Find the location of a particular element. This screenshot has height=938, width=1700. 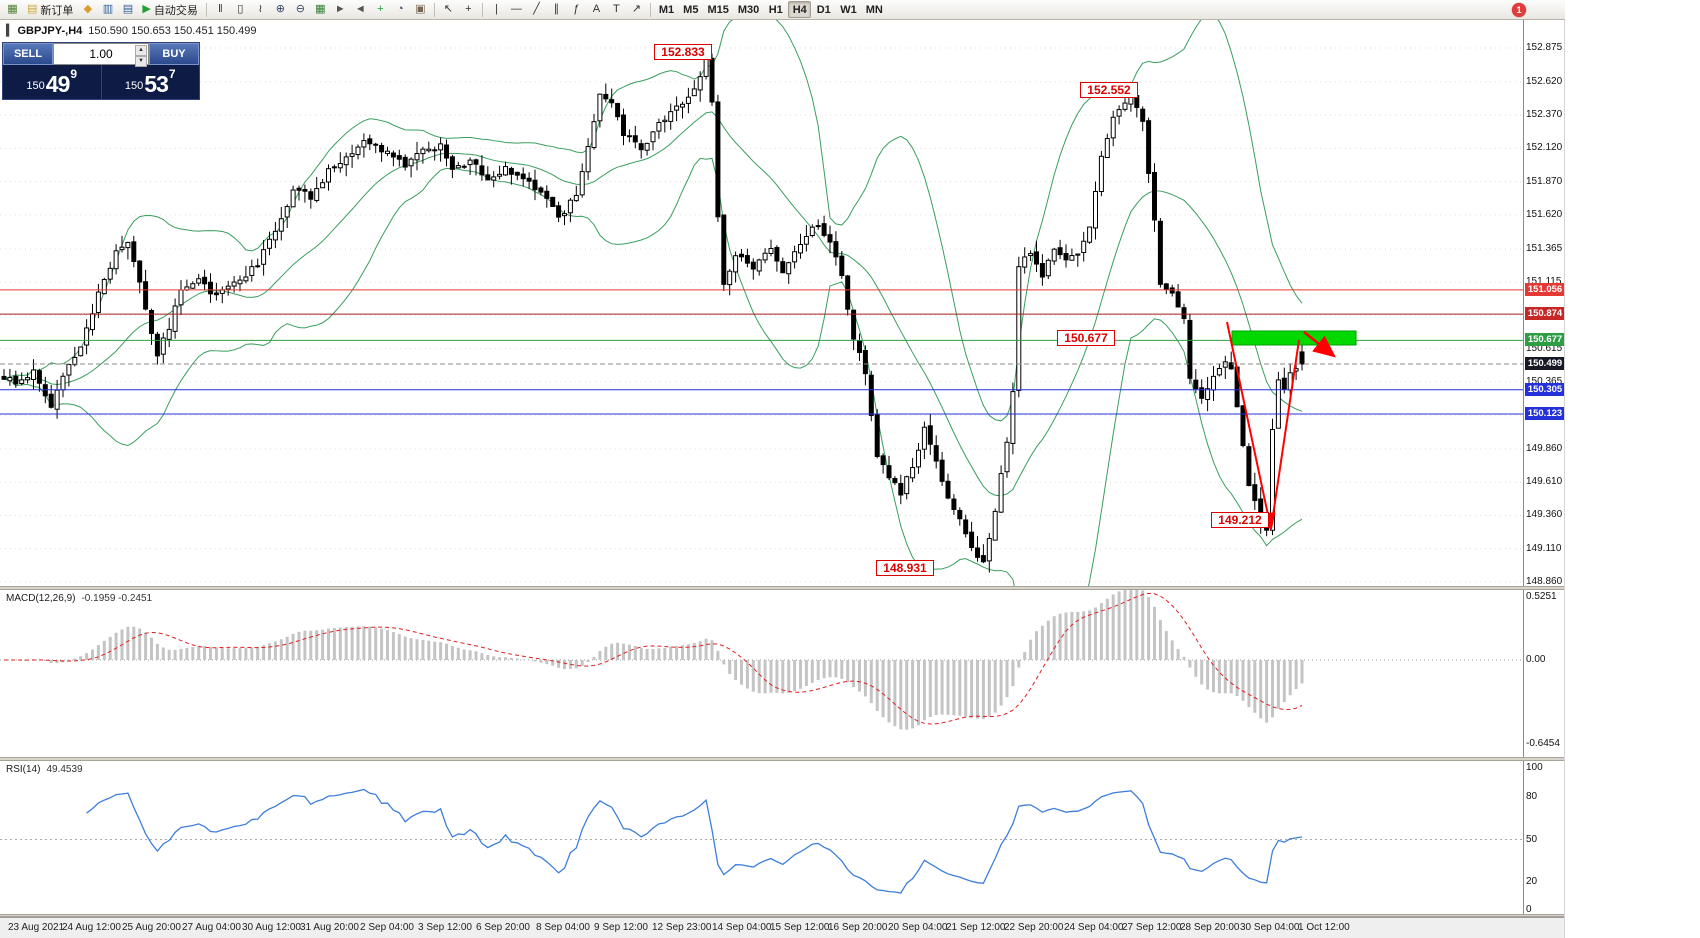

zoom-out-icon: ⊖ is located at coordinates (300, 9).